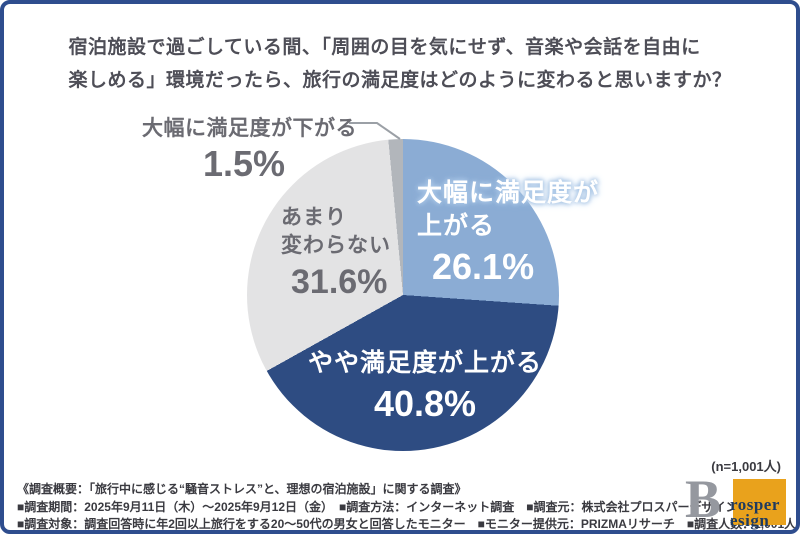 The image size is (800, 534). What do you see at coordinates (249, 128) in the screenshot?
I see `label-down-major-text: 大幅に満足度が下がる` at bounding box center [249, 128].